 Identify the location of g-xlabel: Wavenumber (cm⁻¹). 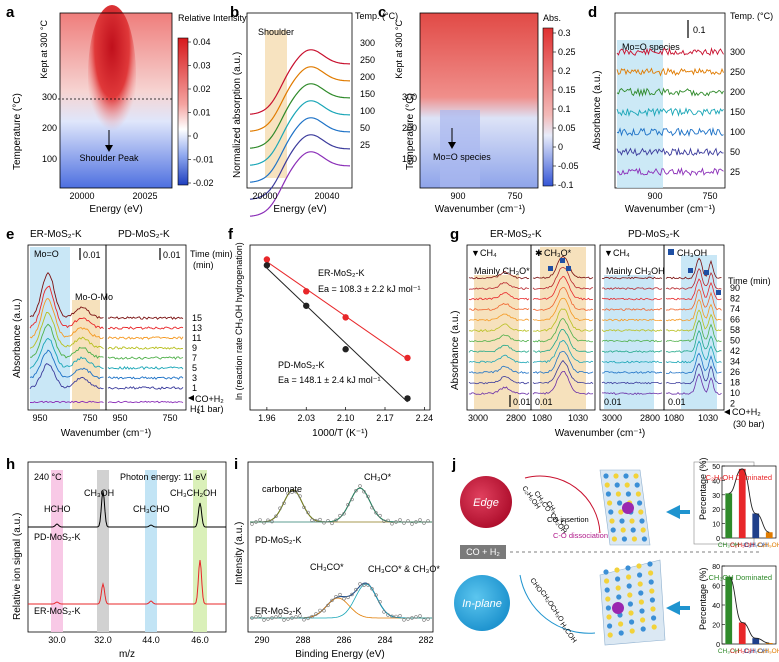
(600, 433).